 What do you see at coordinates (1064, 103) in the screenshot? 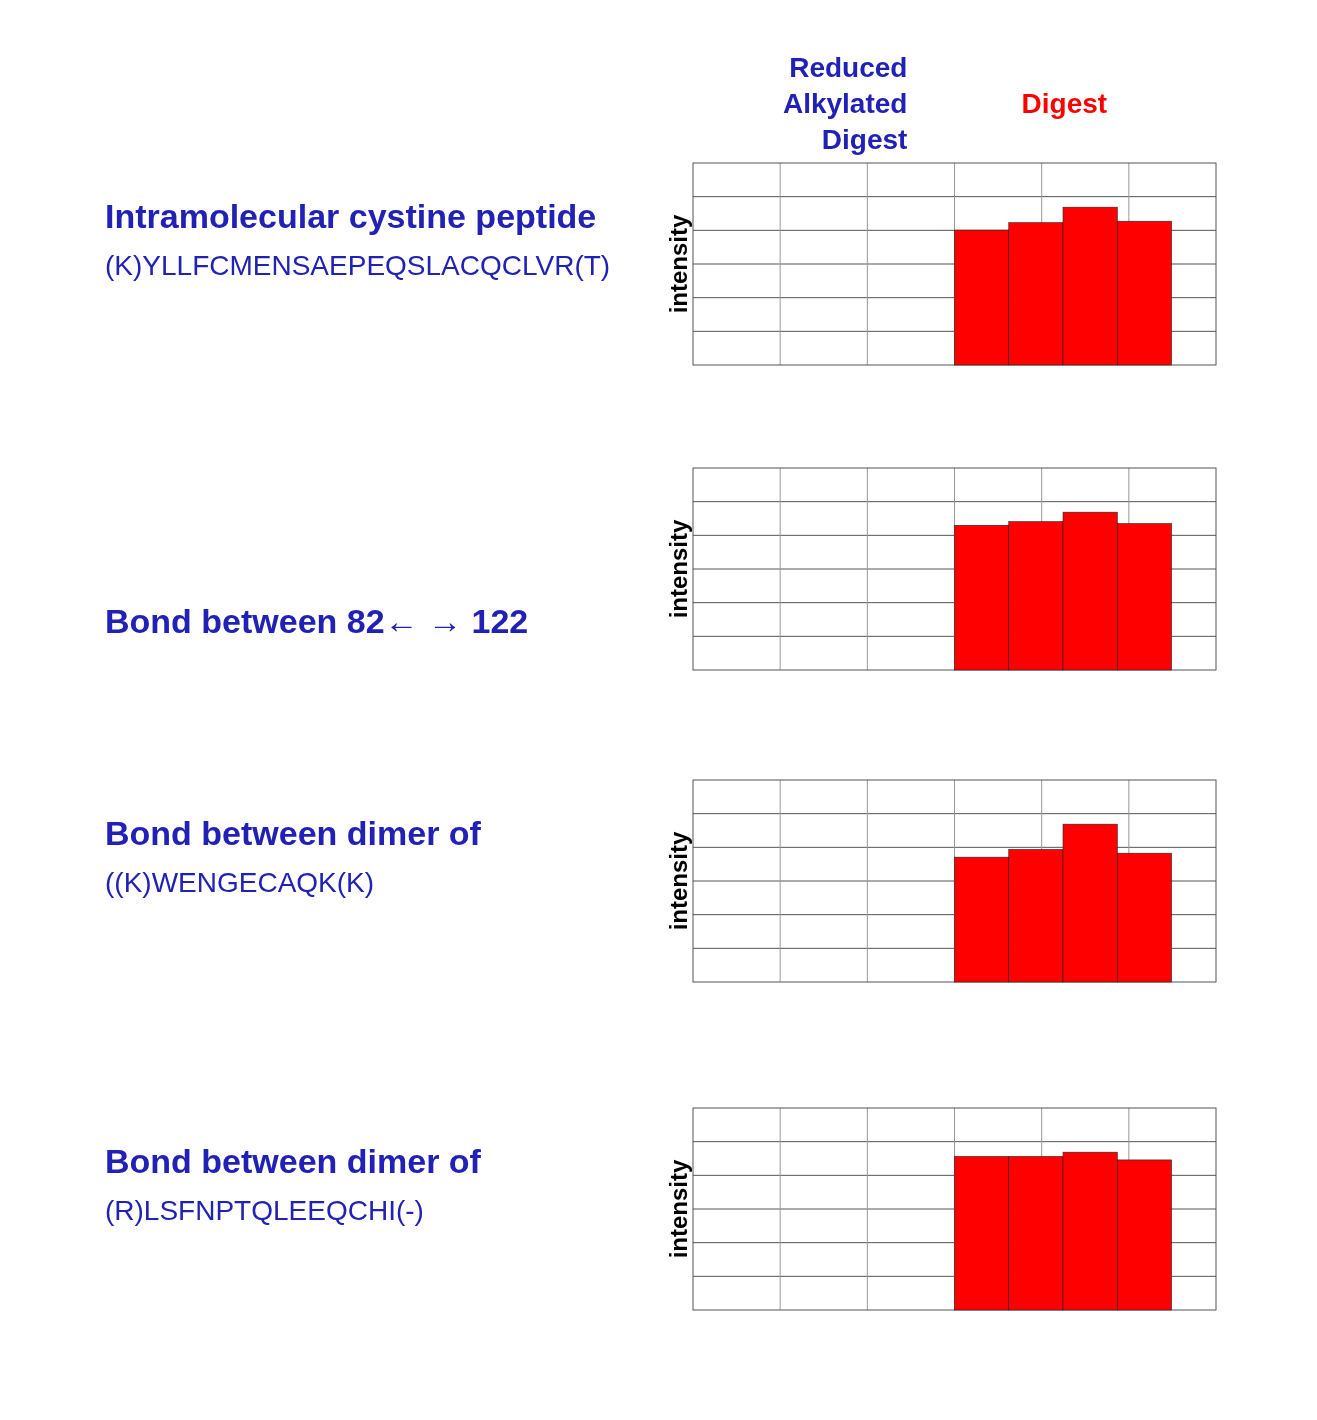
I see `text: Digest` at bounding box center [1064, 103].